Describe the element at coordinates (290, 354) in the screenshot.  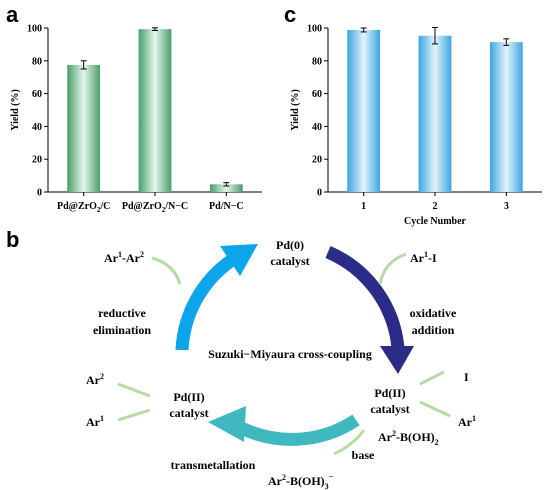
I see `reaction-name: Suzuki−Miyaura cross-coupling` at that location.